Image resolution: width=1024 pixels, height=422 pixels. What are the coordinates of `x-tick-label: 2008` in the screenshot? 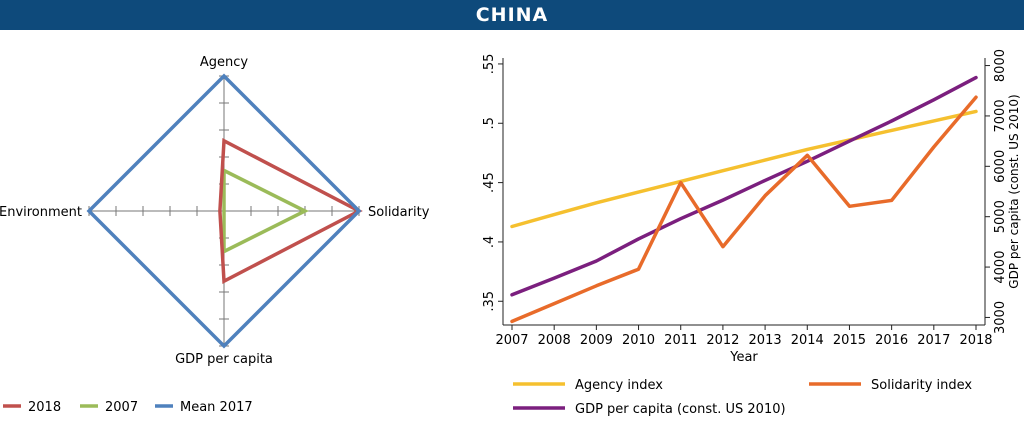 It's located at (554, 340).